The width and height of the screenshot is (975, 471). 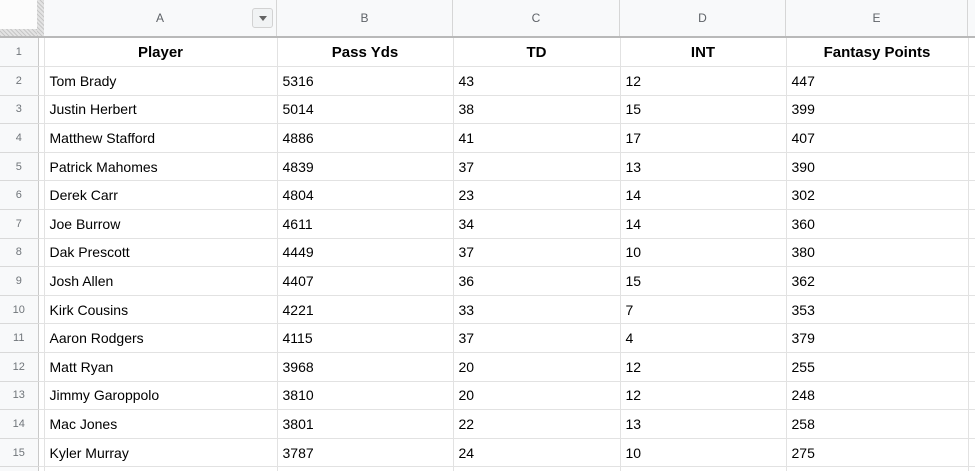 What do you see at coordinates (537, 281) in the screenshot?
I see `cell-C9: 36` at bounding box center [537, 281].